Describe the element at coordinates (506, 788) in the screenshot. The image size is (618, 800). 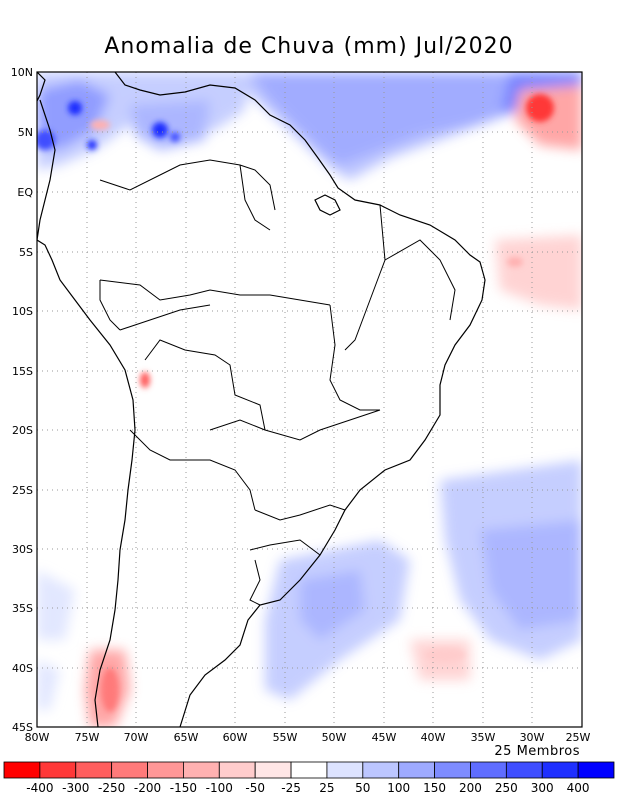
I see `colorbar-tick-label: 250` at that location.